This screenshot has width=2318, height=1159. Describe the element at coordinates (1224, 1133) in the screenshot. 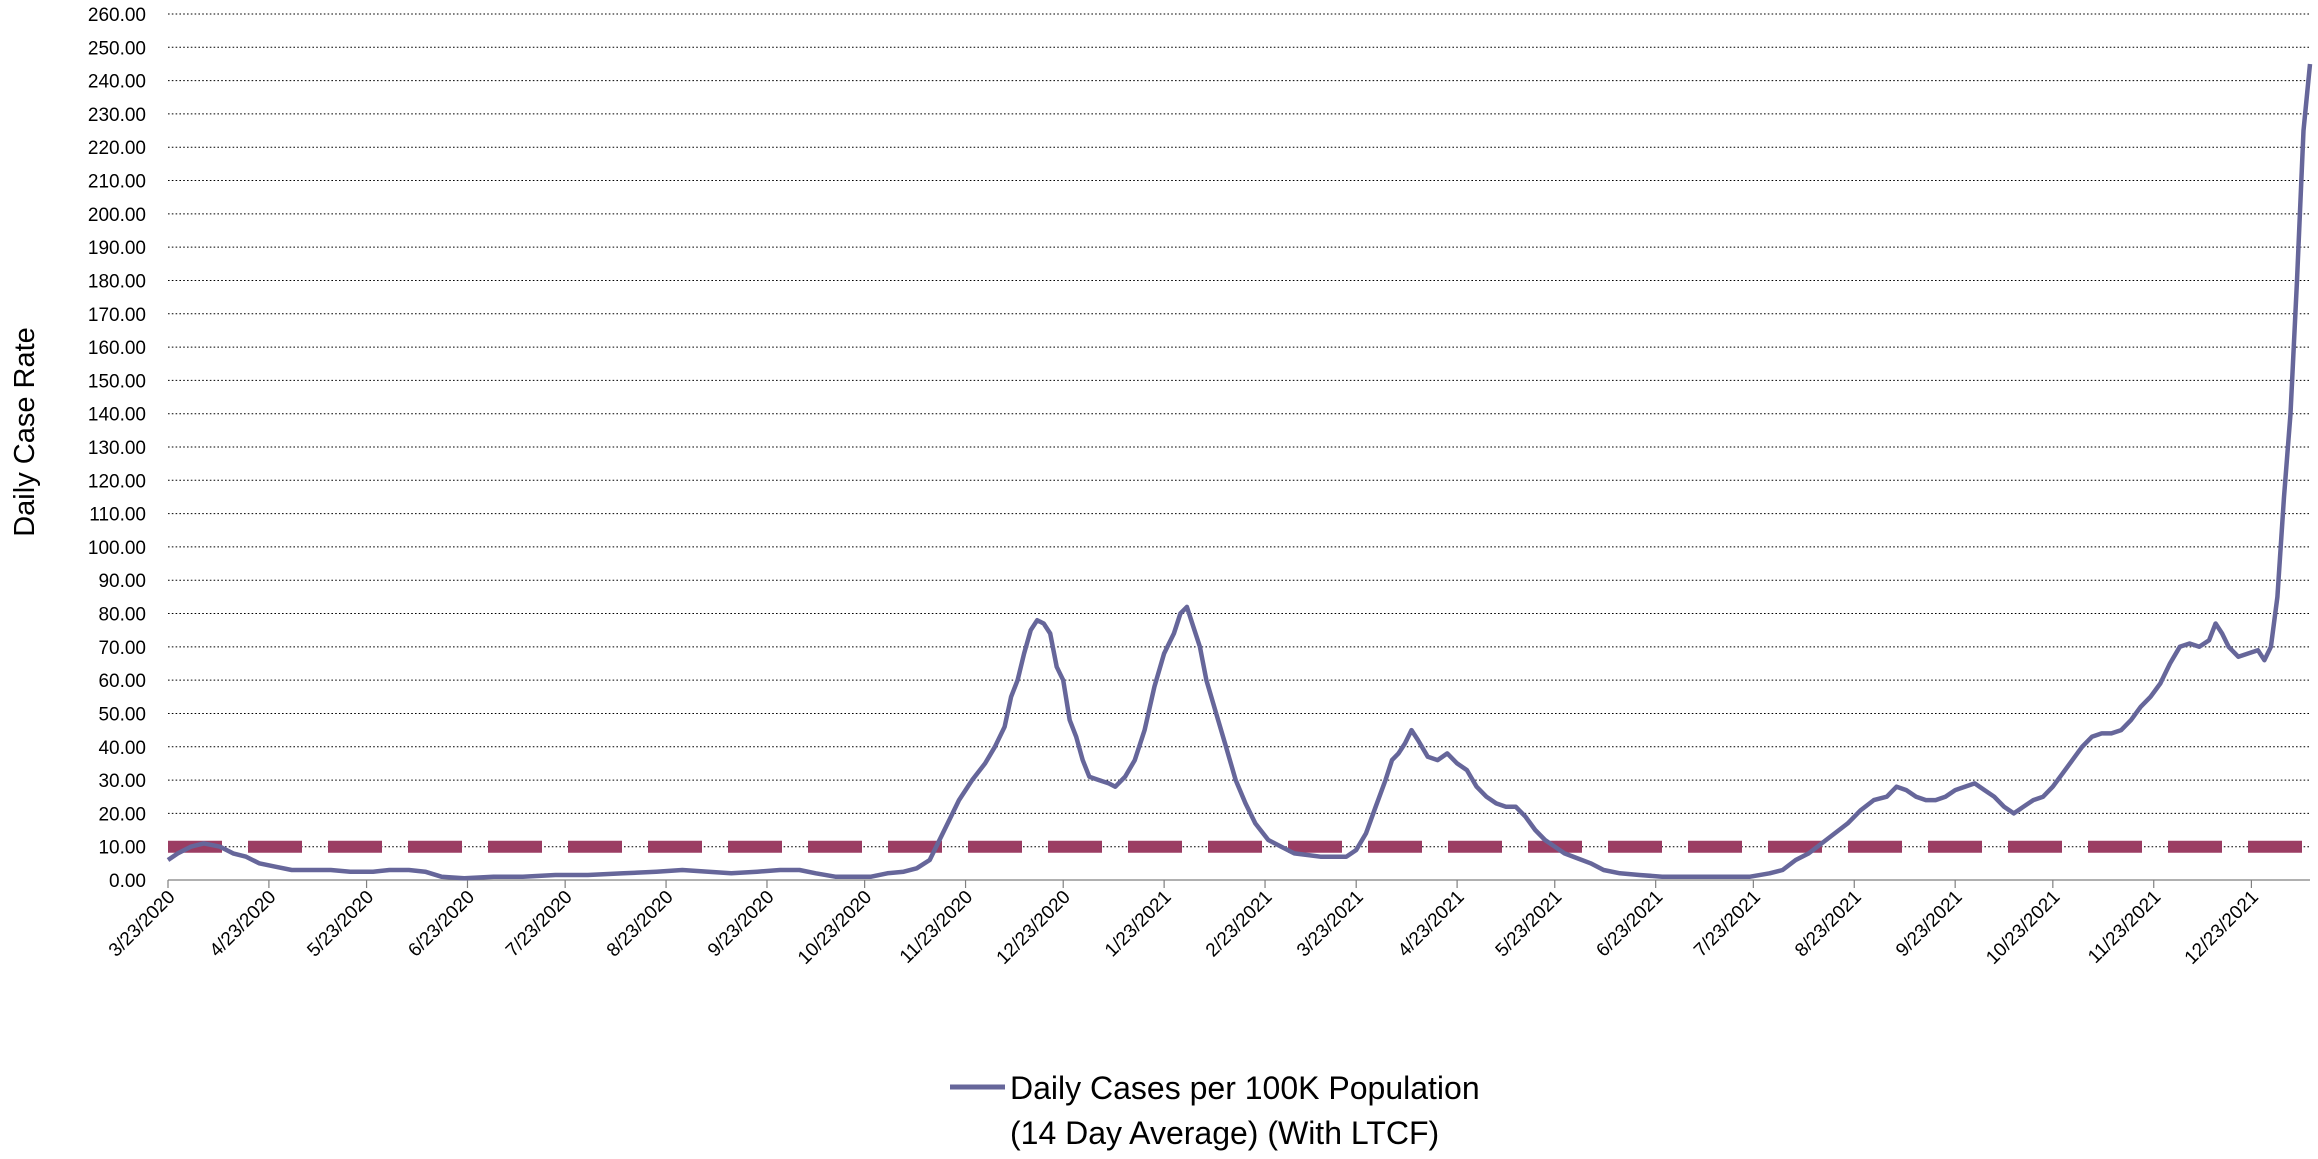

I see `legend-label-line2: (14 Day Average) (With LTCF)` at that location.